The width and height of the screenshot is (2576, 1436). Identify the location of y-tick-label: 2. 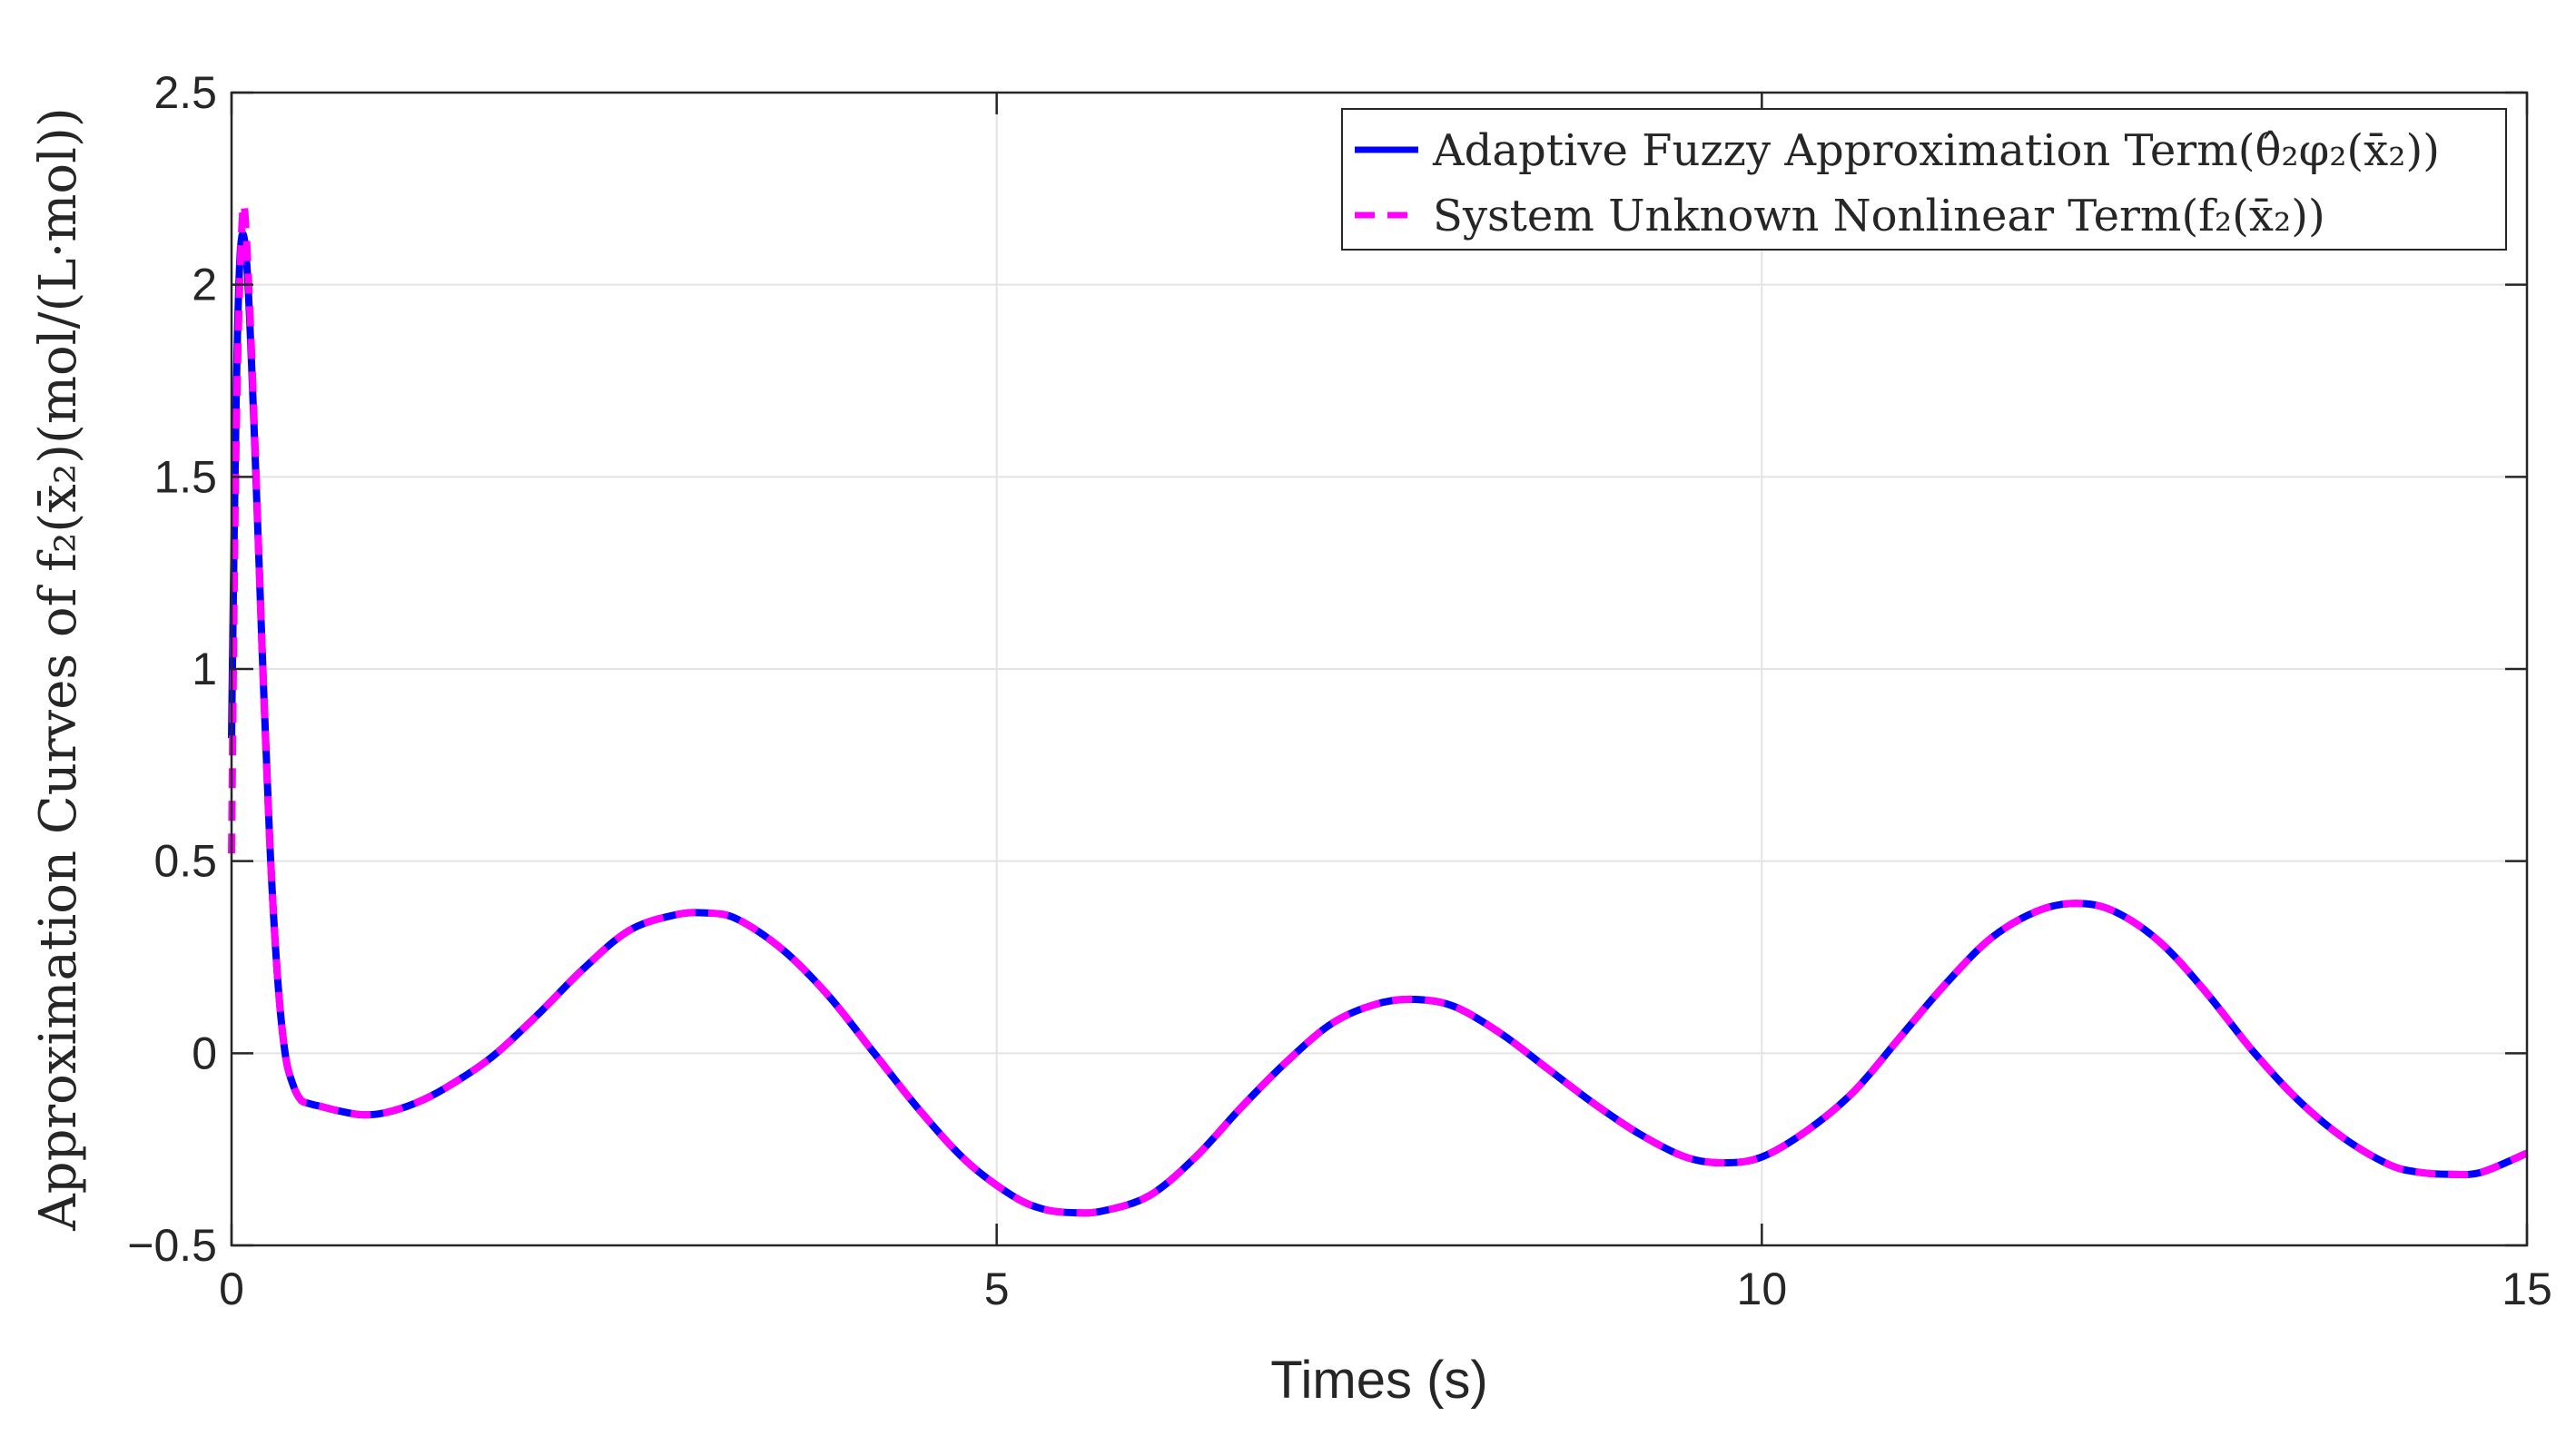
(204, 285).